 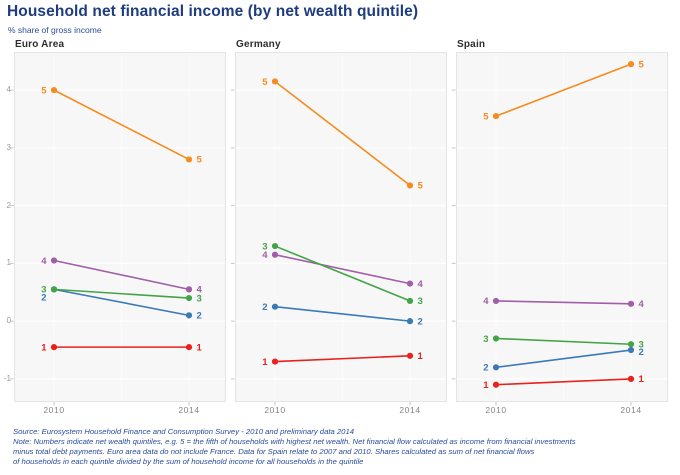 What do you see at coordinates (471, 44) in the screenshot?
I see `panel-title-spain: Spain` at bounding box center [471, 44].